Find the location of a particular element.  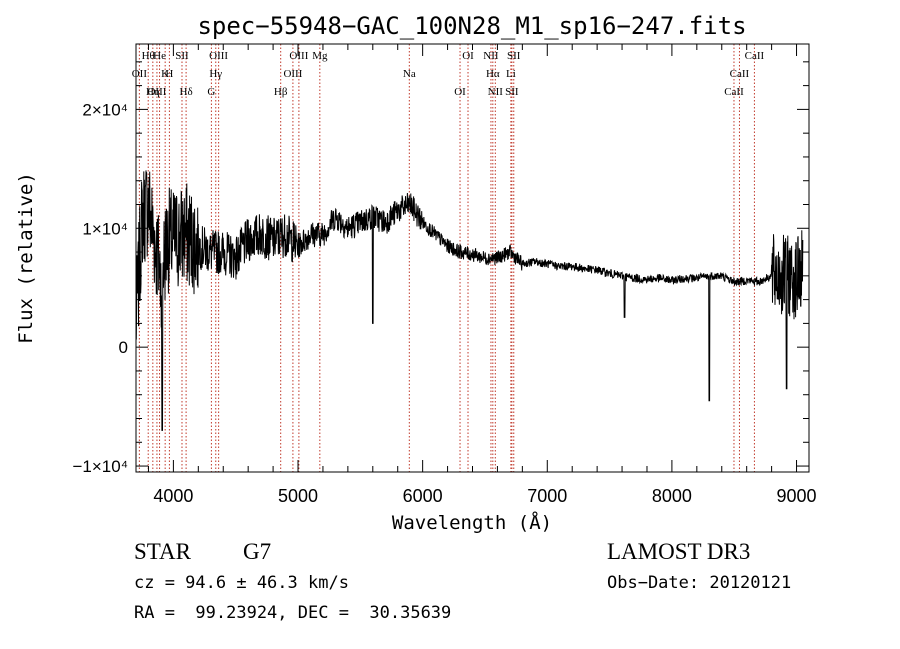

y-tick-label: 0 is located at coordinates (123, 347).